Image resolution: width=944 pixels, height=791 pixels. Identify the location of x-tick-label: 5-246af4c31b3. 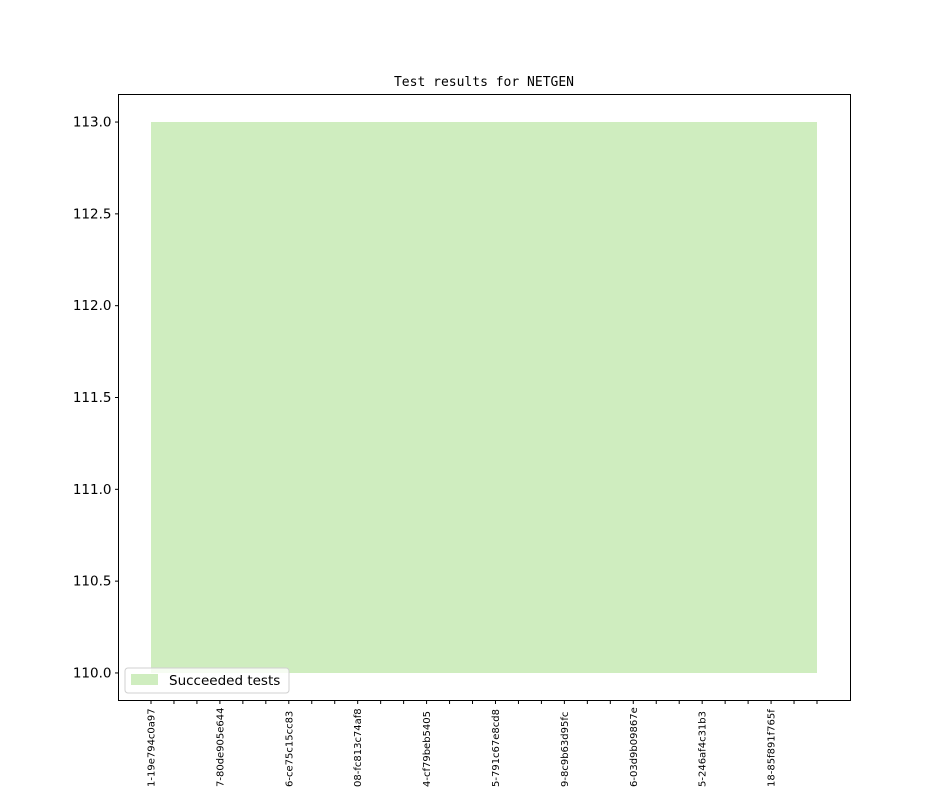
(703, 749).